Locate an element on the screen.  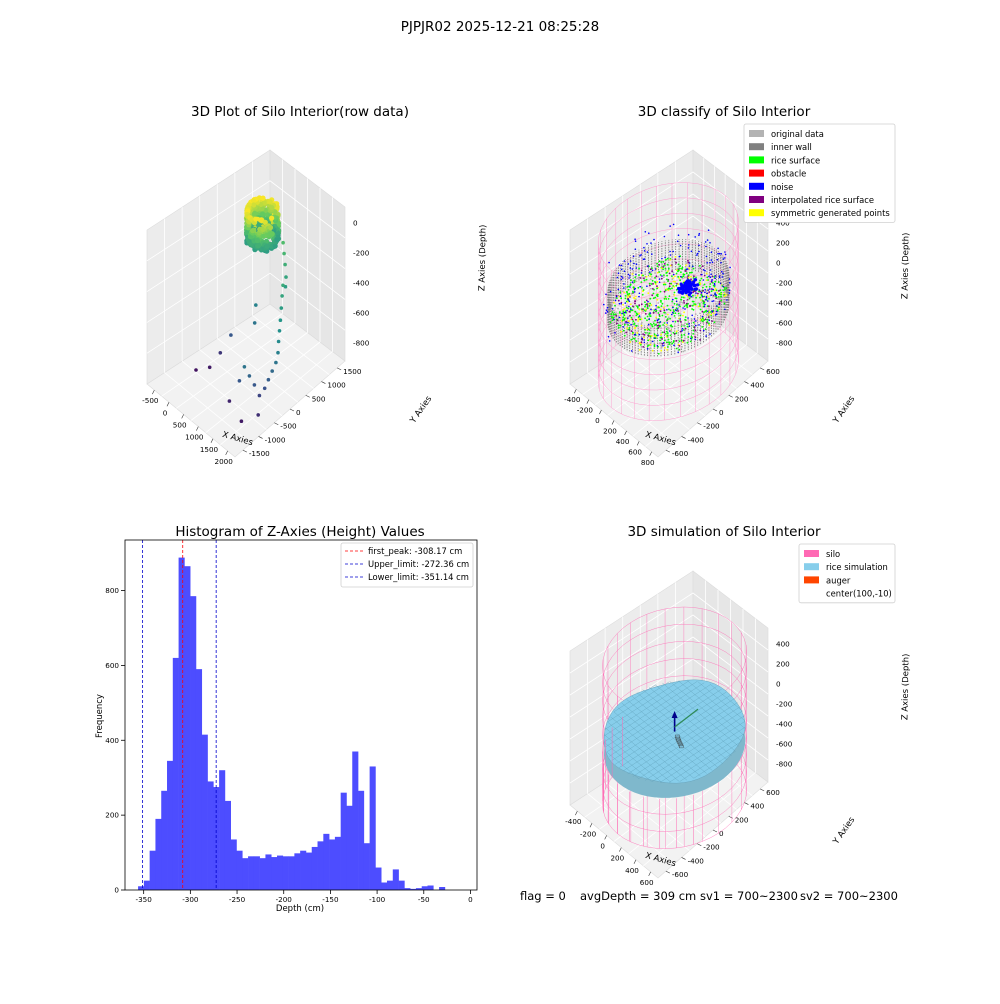
classify-x-tick-label: -400 is located at coordinates (572, 399).